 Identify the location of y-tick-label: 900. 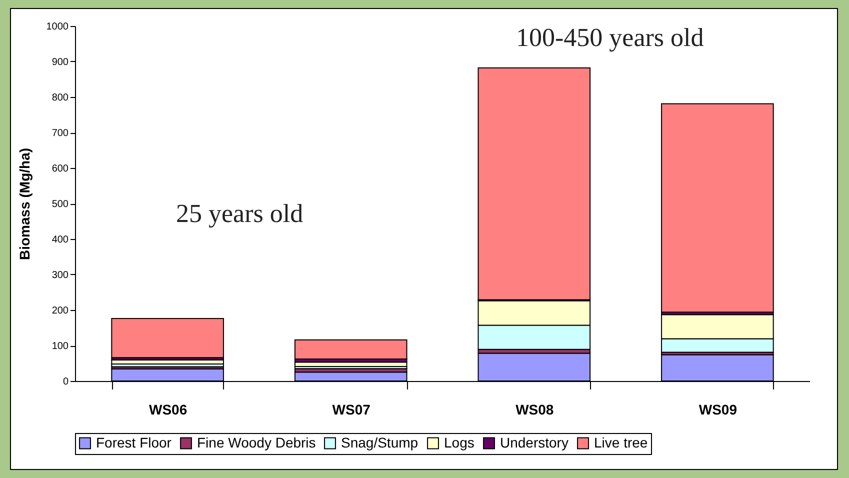
(60, 62).